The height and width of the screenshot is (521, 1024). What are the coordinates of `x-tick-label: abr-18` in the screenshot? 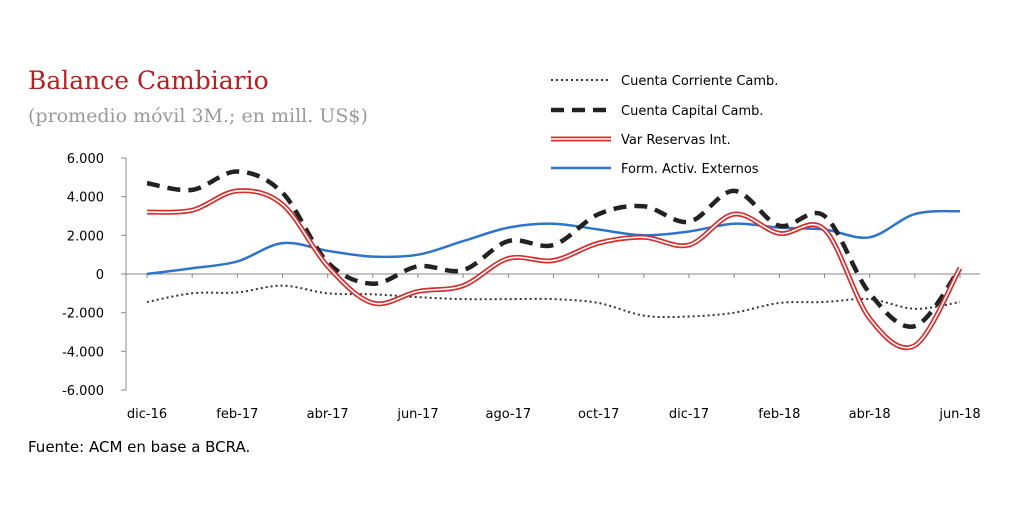 It's located at (870, 414).